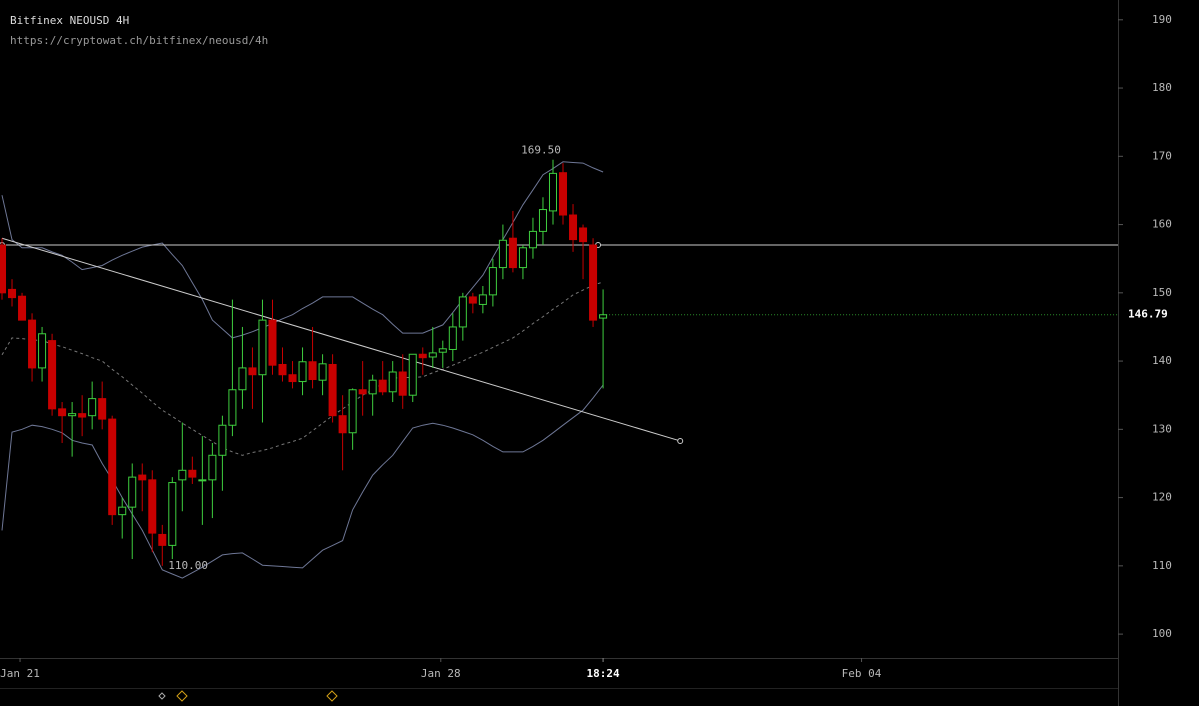 This screenshot has width=1199, height=706. Describe the element at coordinates (1162, 224) in the screenshot. I see `y-tick-label: 160` at that location.